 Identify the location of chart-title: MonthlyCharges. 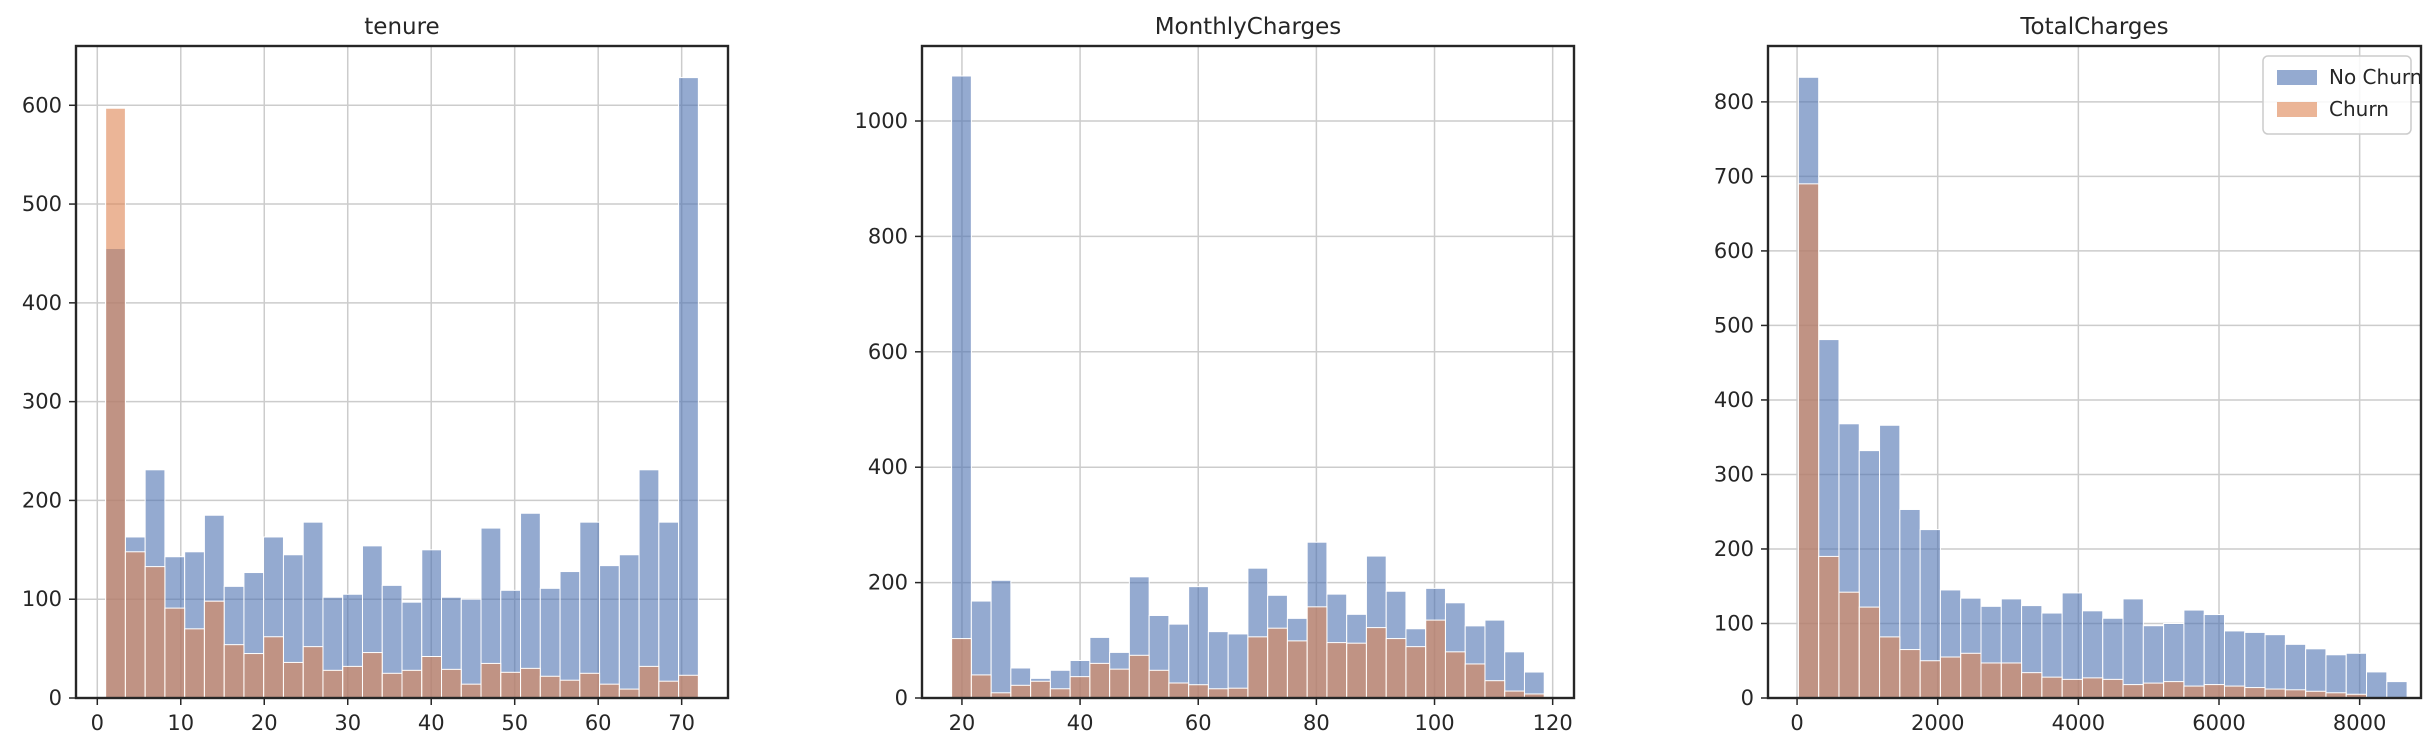
(1248, 27).